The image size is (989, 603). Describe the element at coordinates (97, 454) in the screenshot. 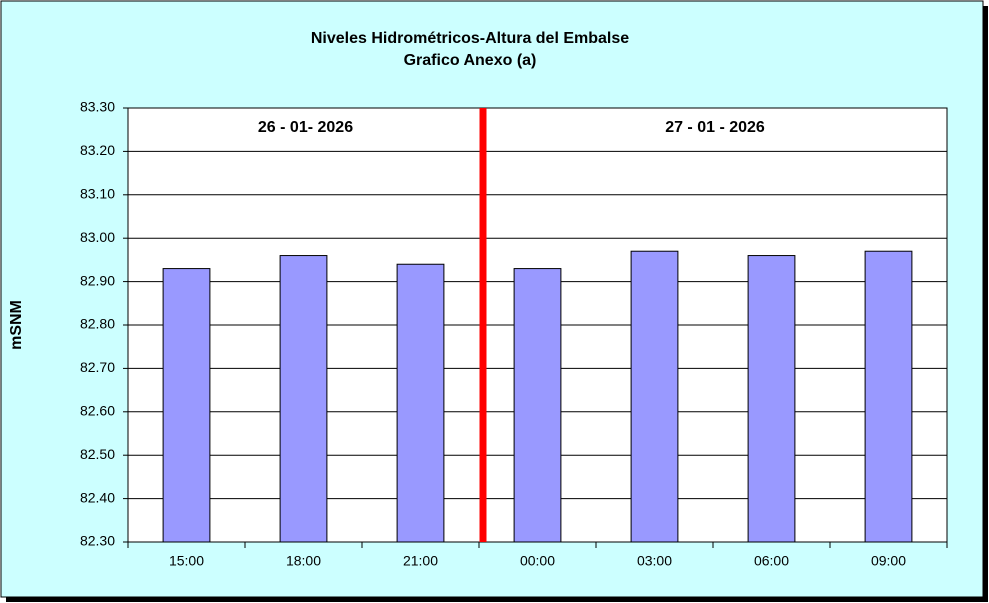

I see `y-tick-label: 82.50` at that location.